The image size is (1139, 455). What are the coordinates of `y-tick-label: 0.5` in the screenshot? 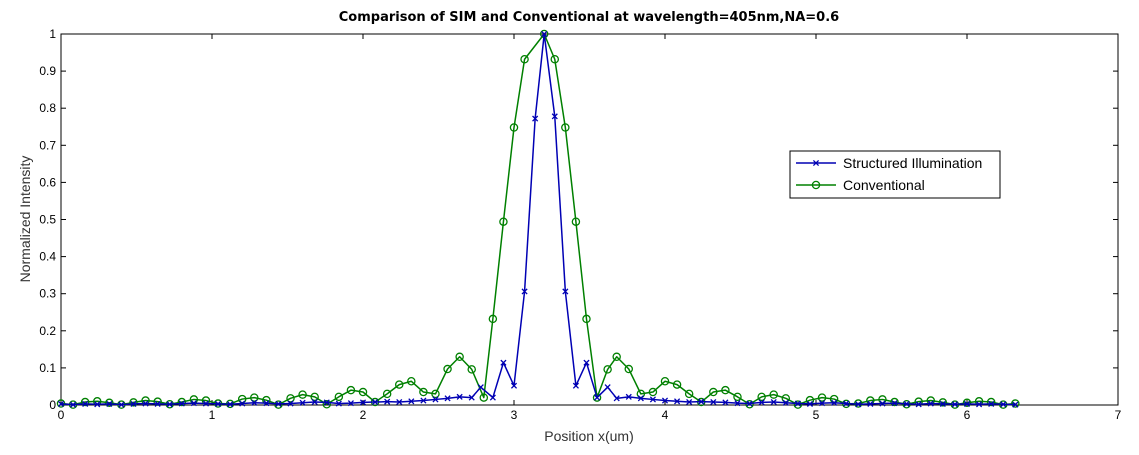 It's located at (47, 220).